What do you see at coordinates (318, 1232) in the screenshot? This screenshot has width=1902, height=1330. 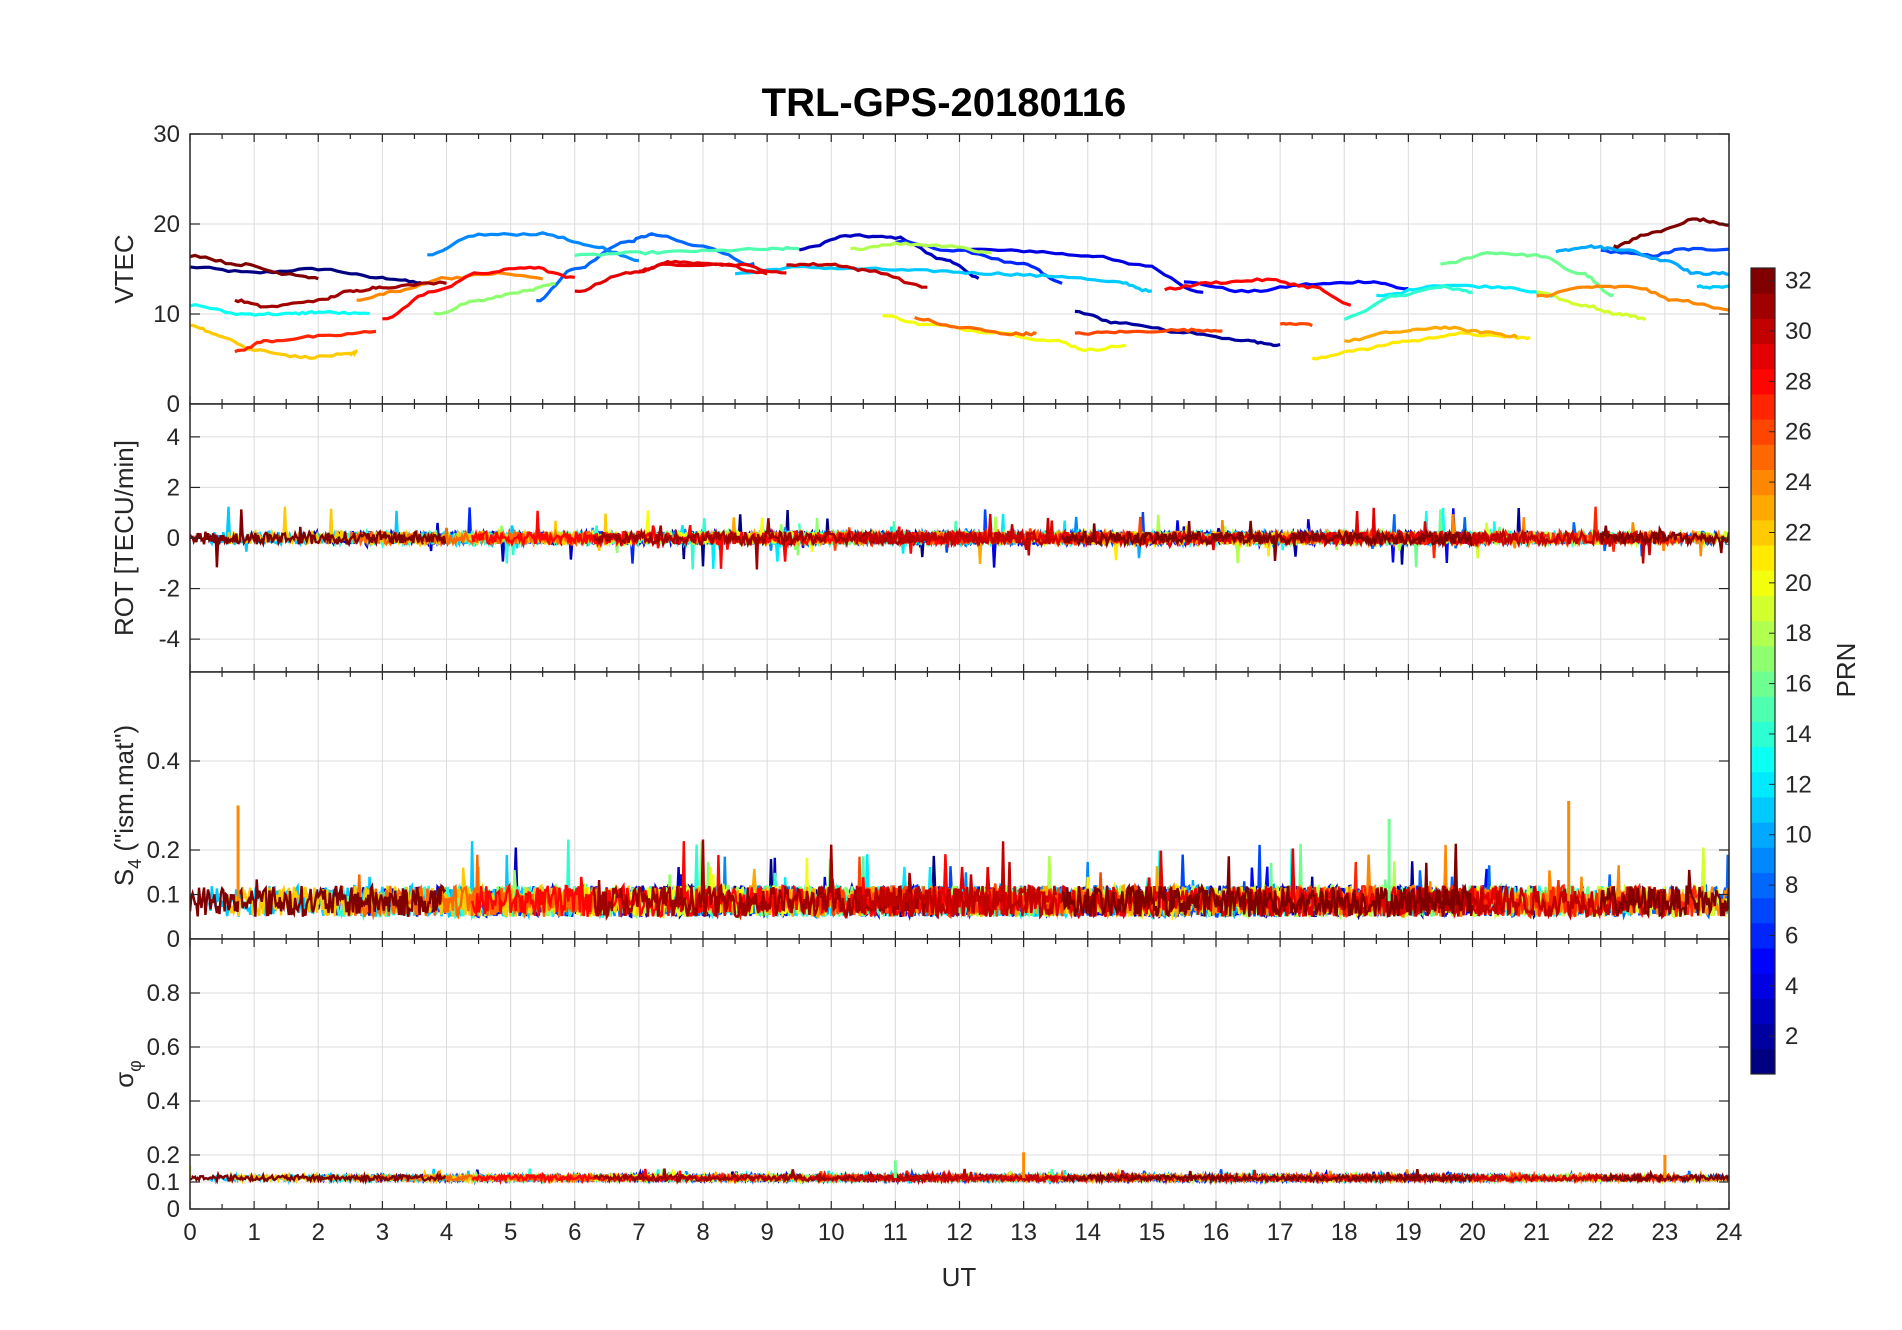 I see `x-tick-label: 2` at bounding box center [318, 1232].